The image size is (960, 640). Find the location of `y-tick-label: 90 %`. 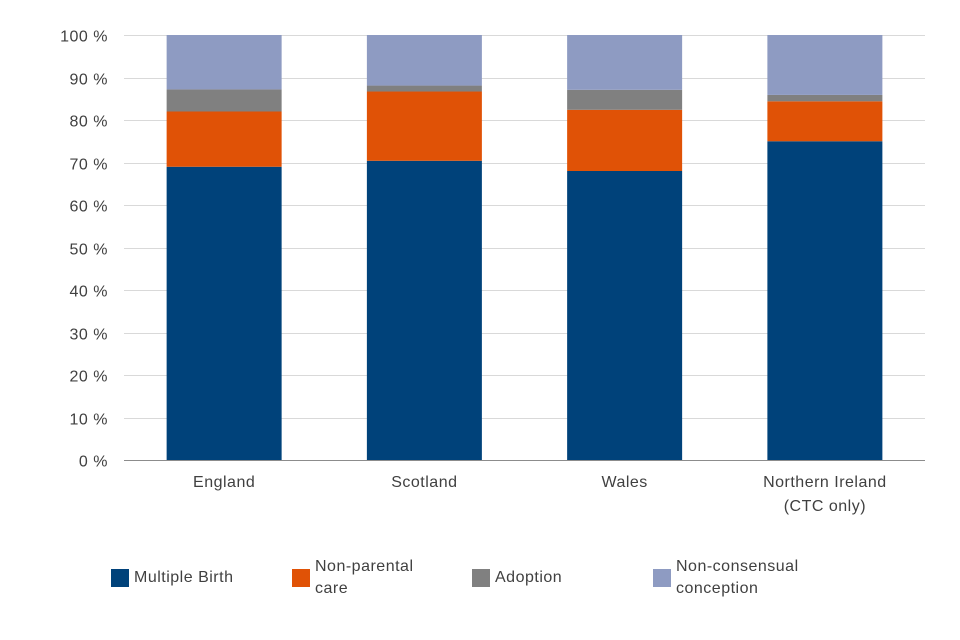

y-tick-label: 90 % is located at coordinates (89, 80).